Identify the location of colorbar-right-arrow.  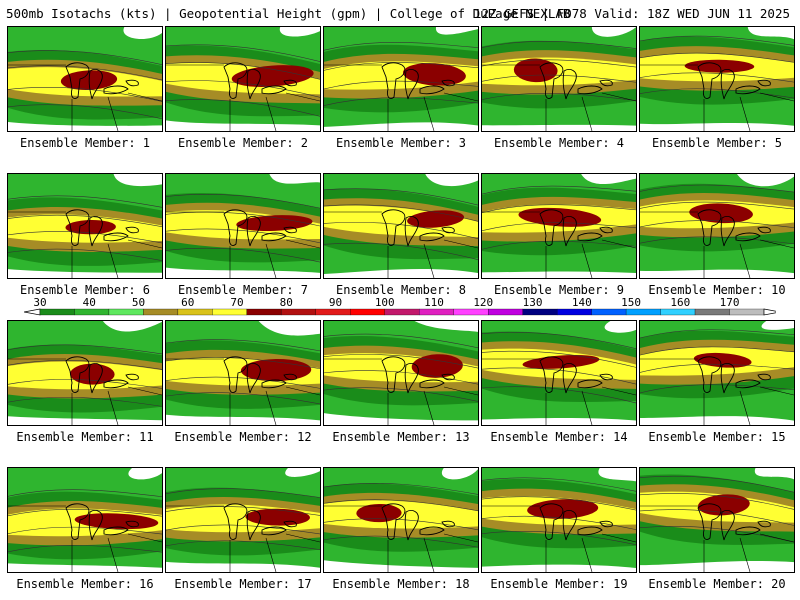
(769, 312).